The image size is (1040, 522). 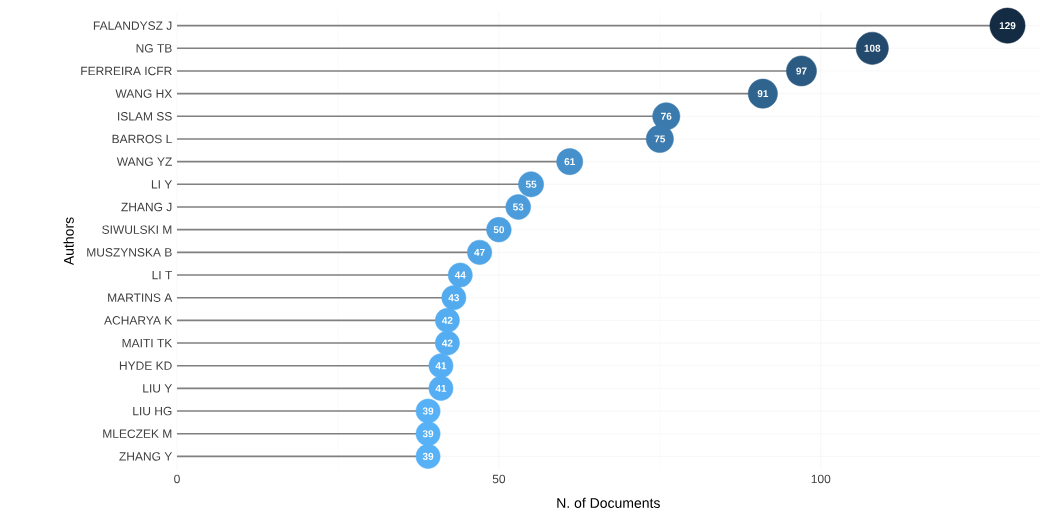 I want to click on y-tick-label: ACHARYA K, so click(x=138, y=320).